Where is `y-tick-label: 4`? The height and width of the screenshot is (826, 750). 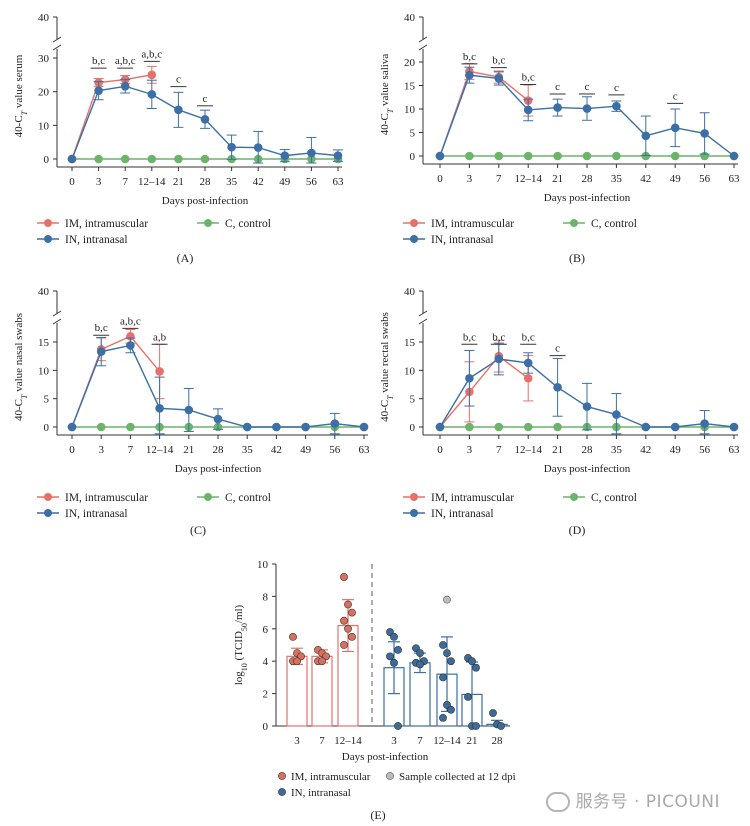 y-tick-label: 4 is located at coordinates (266, 662).